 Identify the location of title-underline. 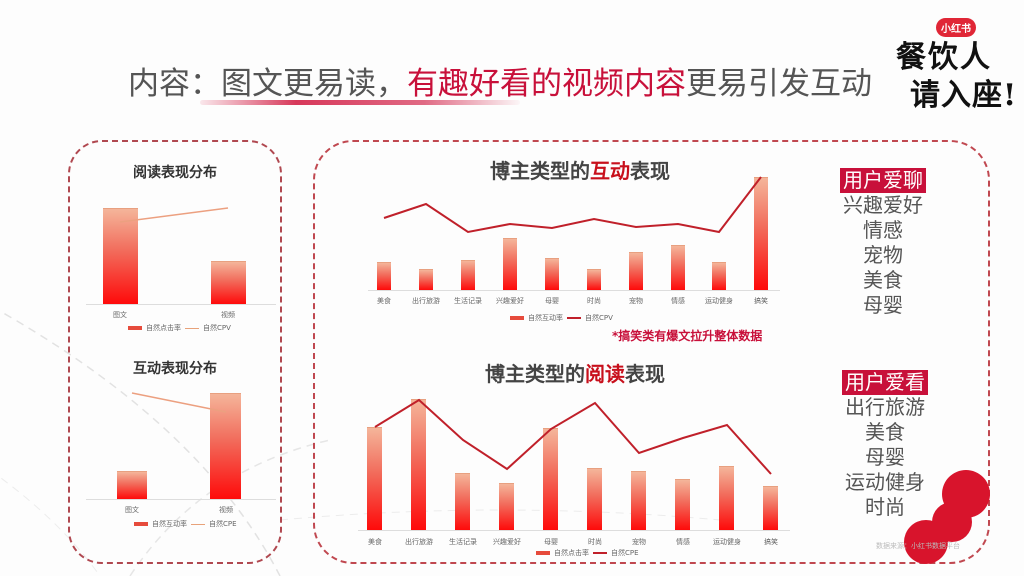
(360, 102).